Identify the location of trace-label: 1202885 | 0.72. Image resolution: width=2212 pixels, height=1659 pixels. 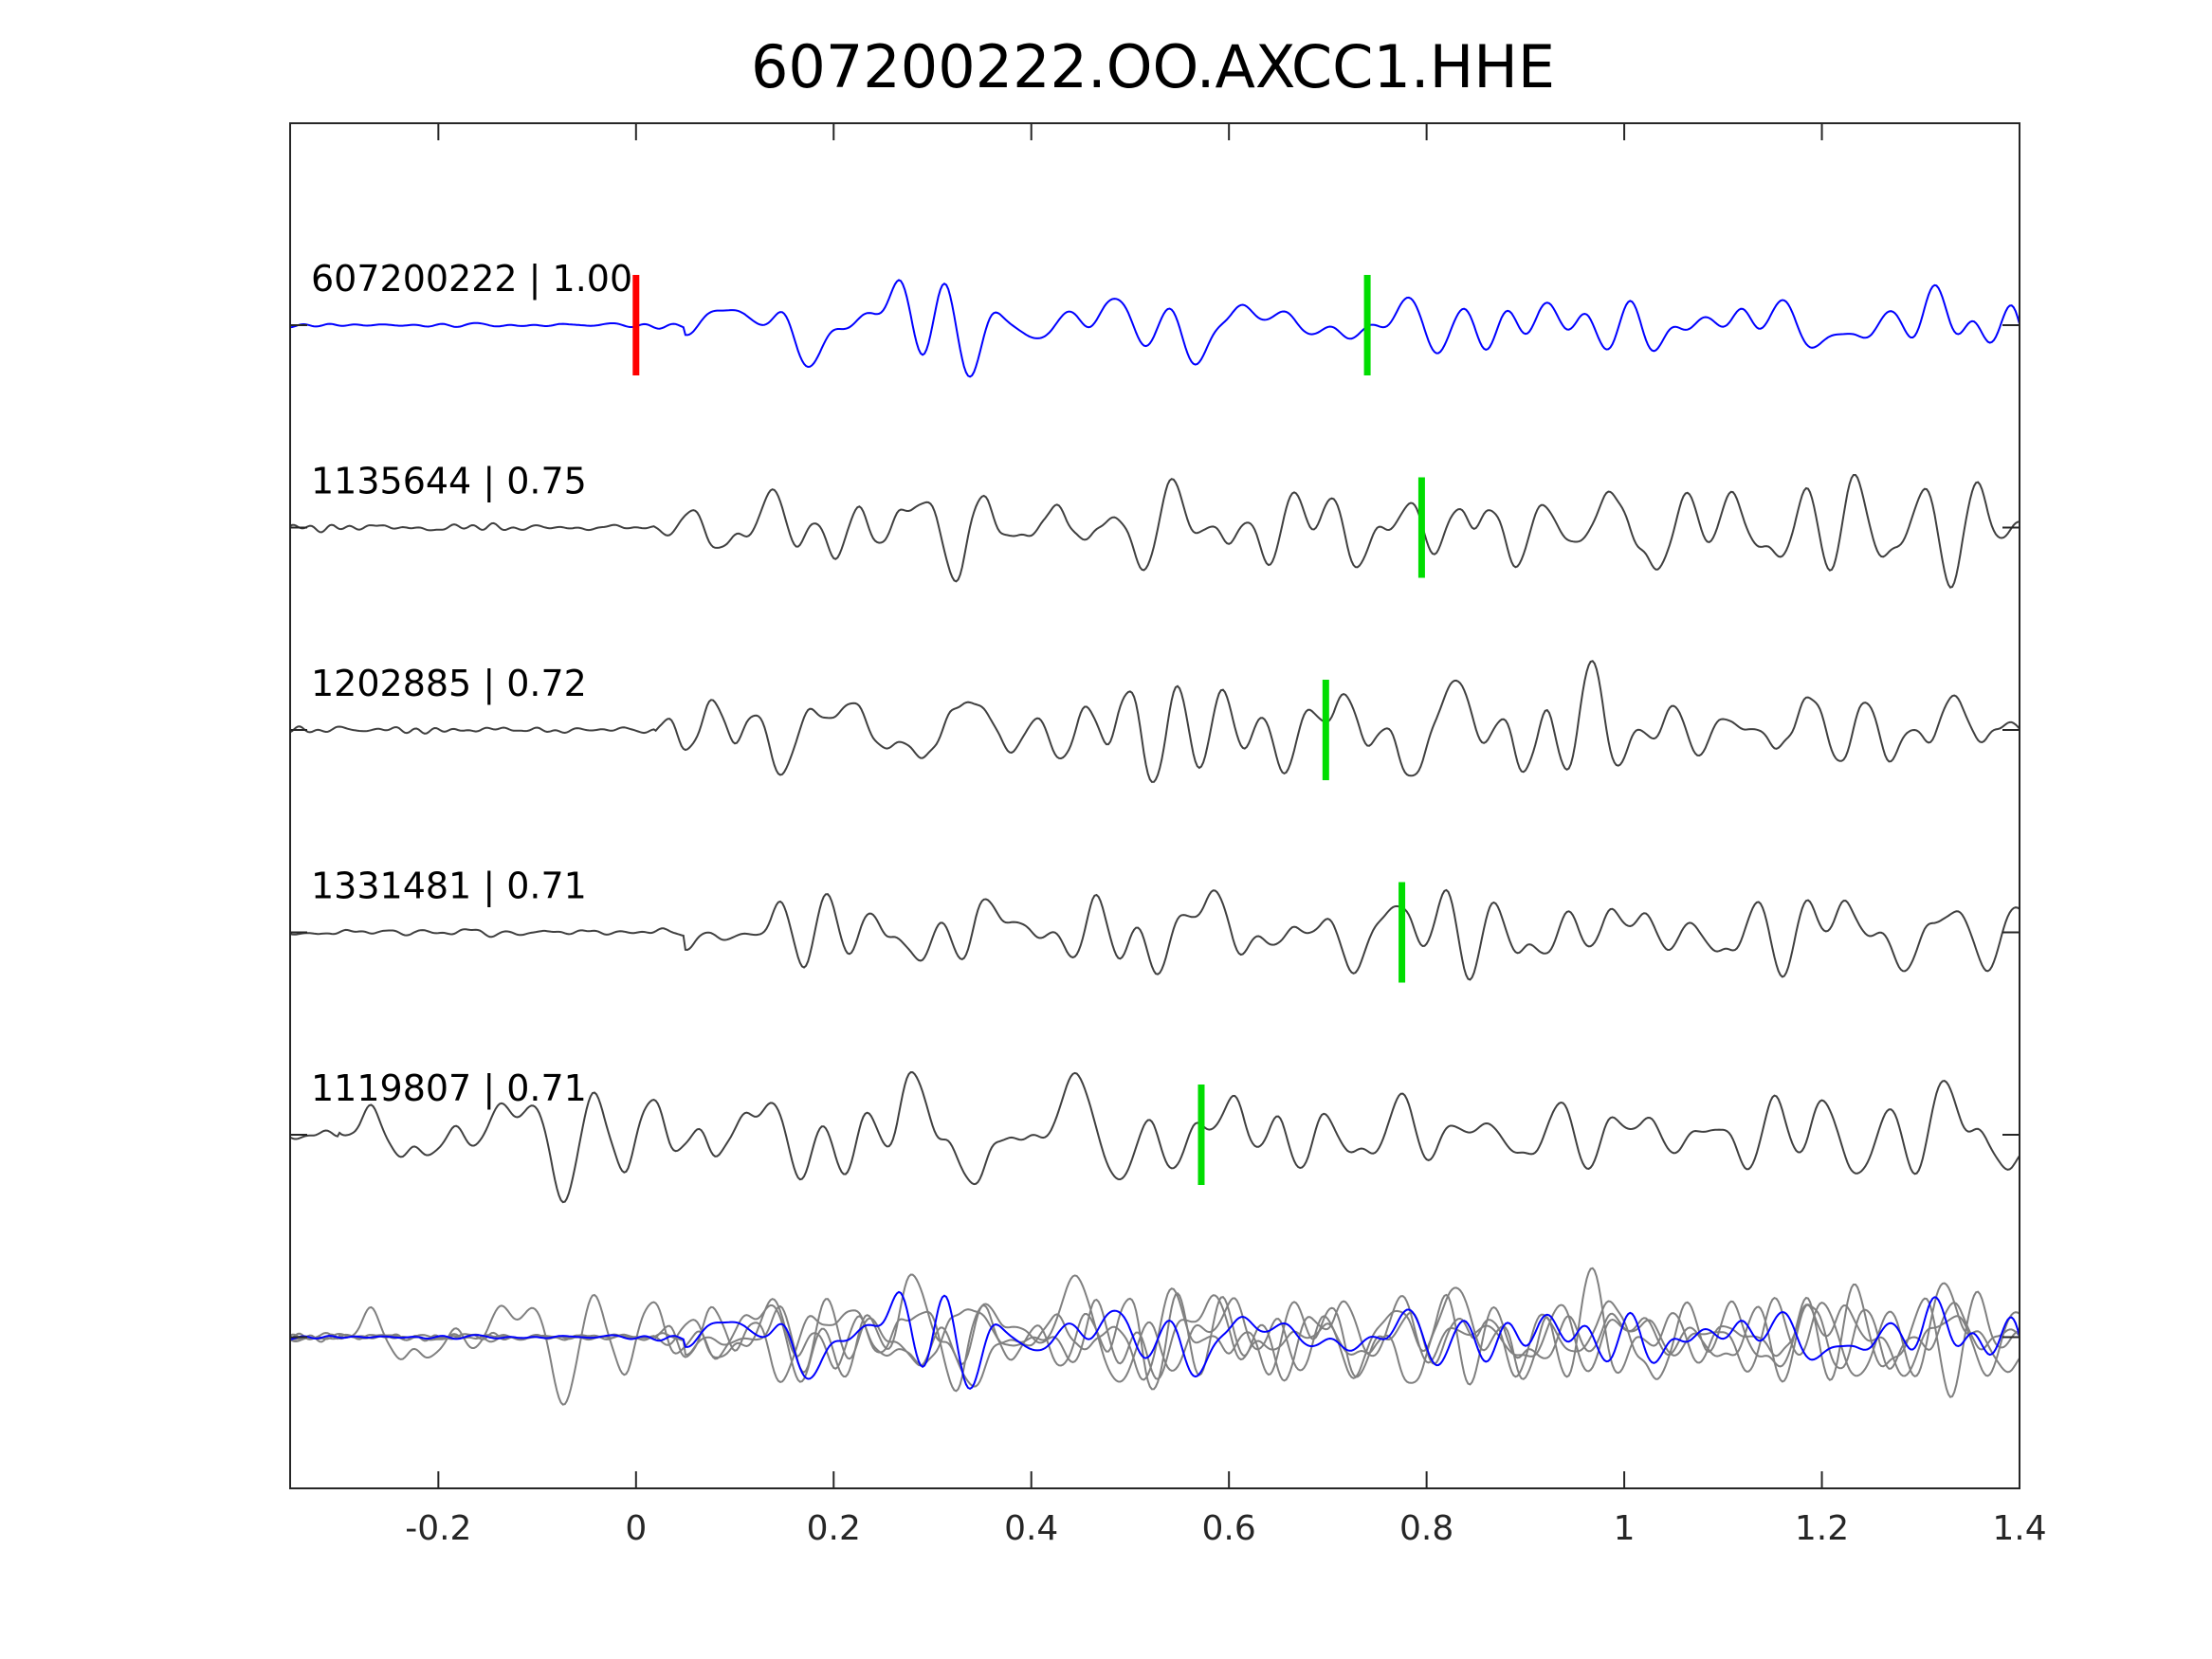
(449, 684).